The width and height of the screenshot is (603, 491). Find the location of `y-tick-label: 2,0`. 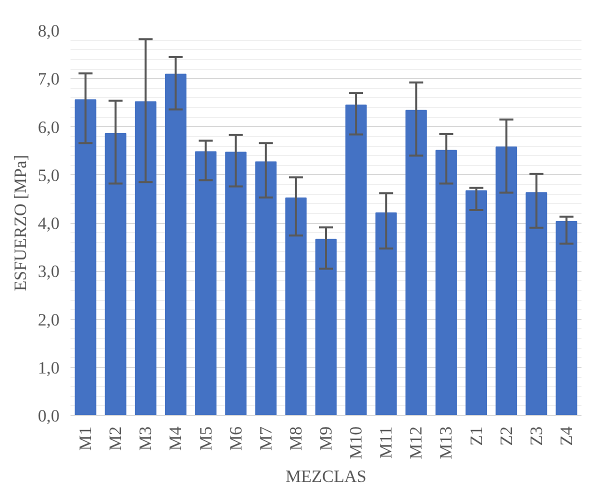

y-tick-label: 2,0 is located at coordinates (49, 320).